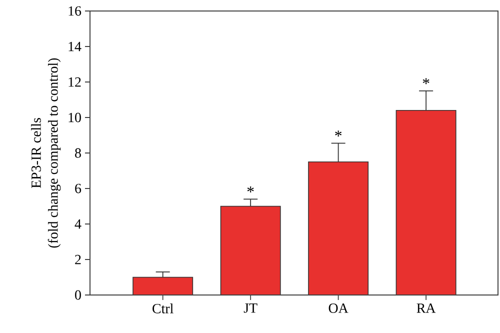 The width and height of the screenshot is (500, 333). I want to click on y-tick-label: 0, so click(78, 295).